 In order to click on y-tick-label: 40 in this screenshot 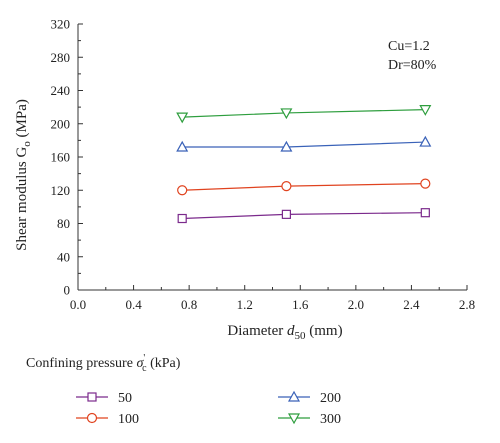, I will do `click(63, 256)`.